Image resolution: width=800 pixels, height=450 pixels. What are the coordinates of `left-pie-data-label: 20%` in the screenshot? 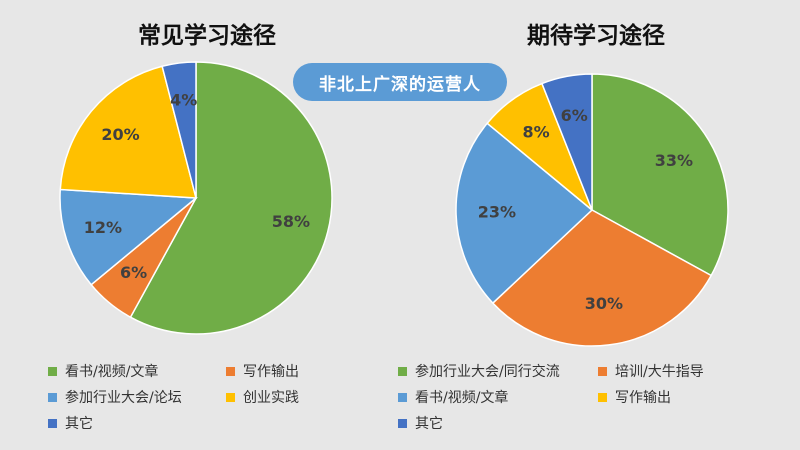 It's located at (120, 134).